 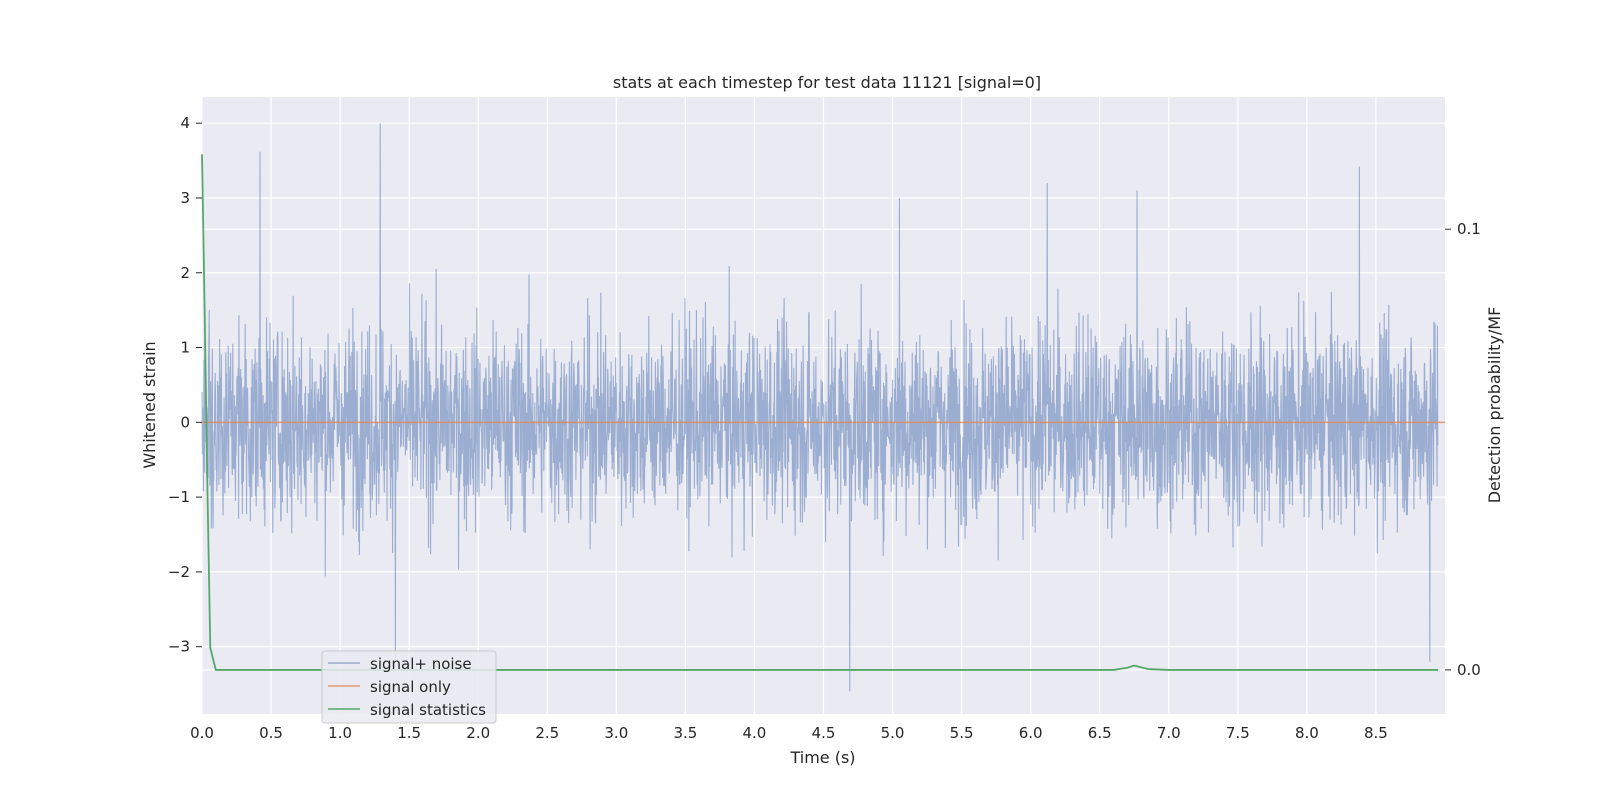 I want to click on x-tick-label-17: 8.5, so click(x=1376, y=733).